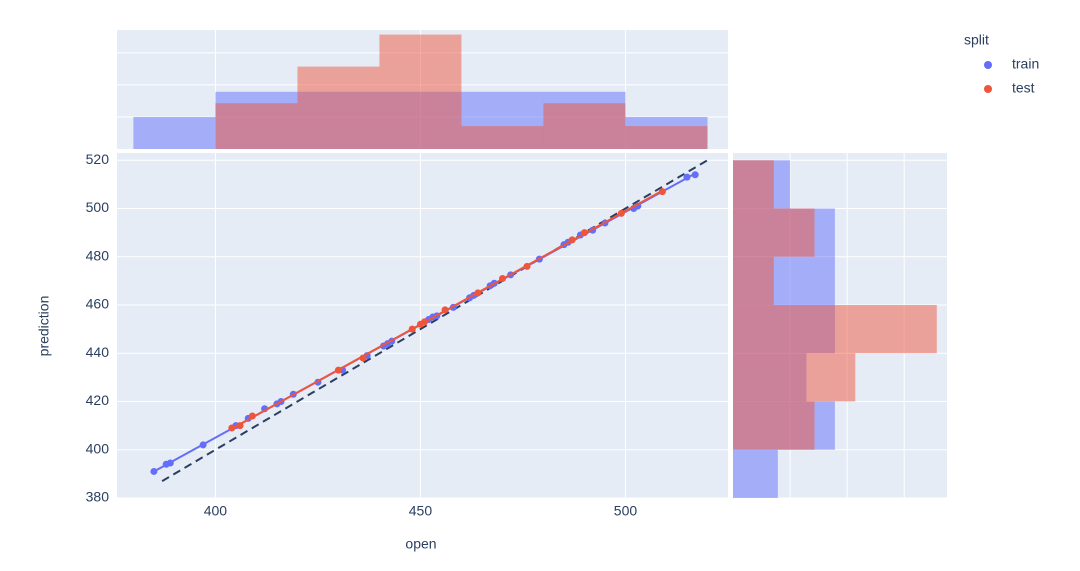 The height and width of the screenshot is (571, 1080). What do you see at coordinates (98, 255) in the screenshot?
I see `y-tick-label: 480` at bounding box center [98, 255].